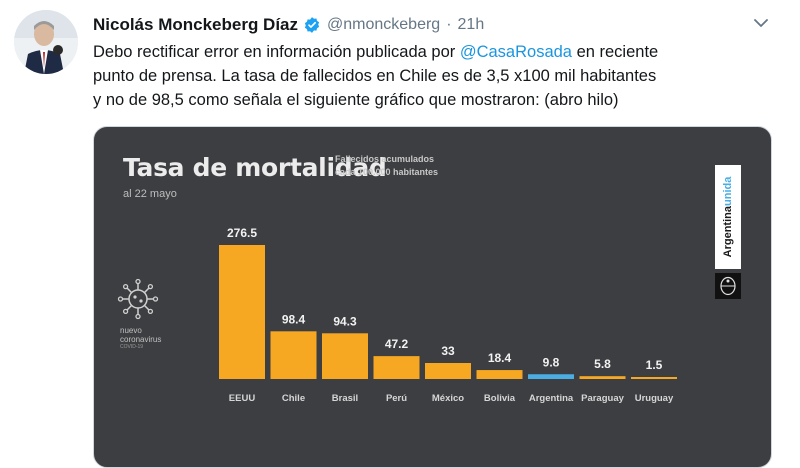  What do you see at coordinates (141, 339) in the screenshot?
I see `virus-label-2: coronavirus` at bounding box center [141, 339].